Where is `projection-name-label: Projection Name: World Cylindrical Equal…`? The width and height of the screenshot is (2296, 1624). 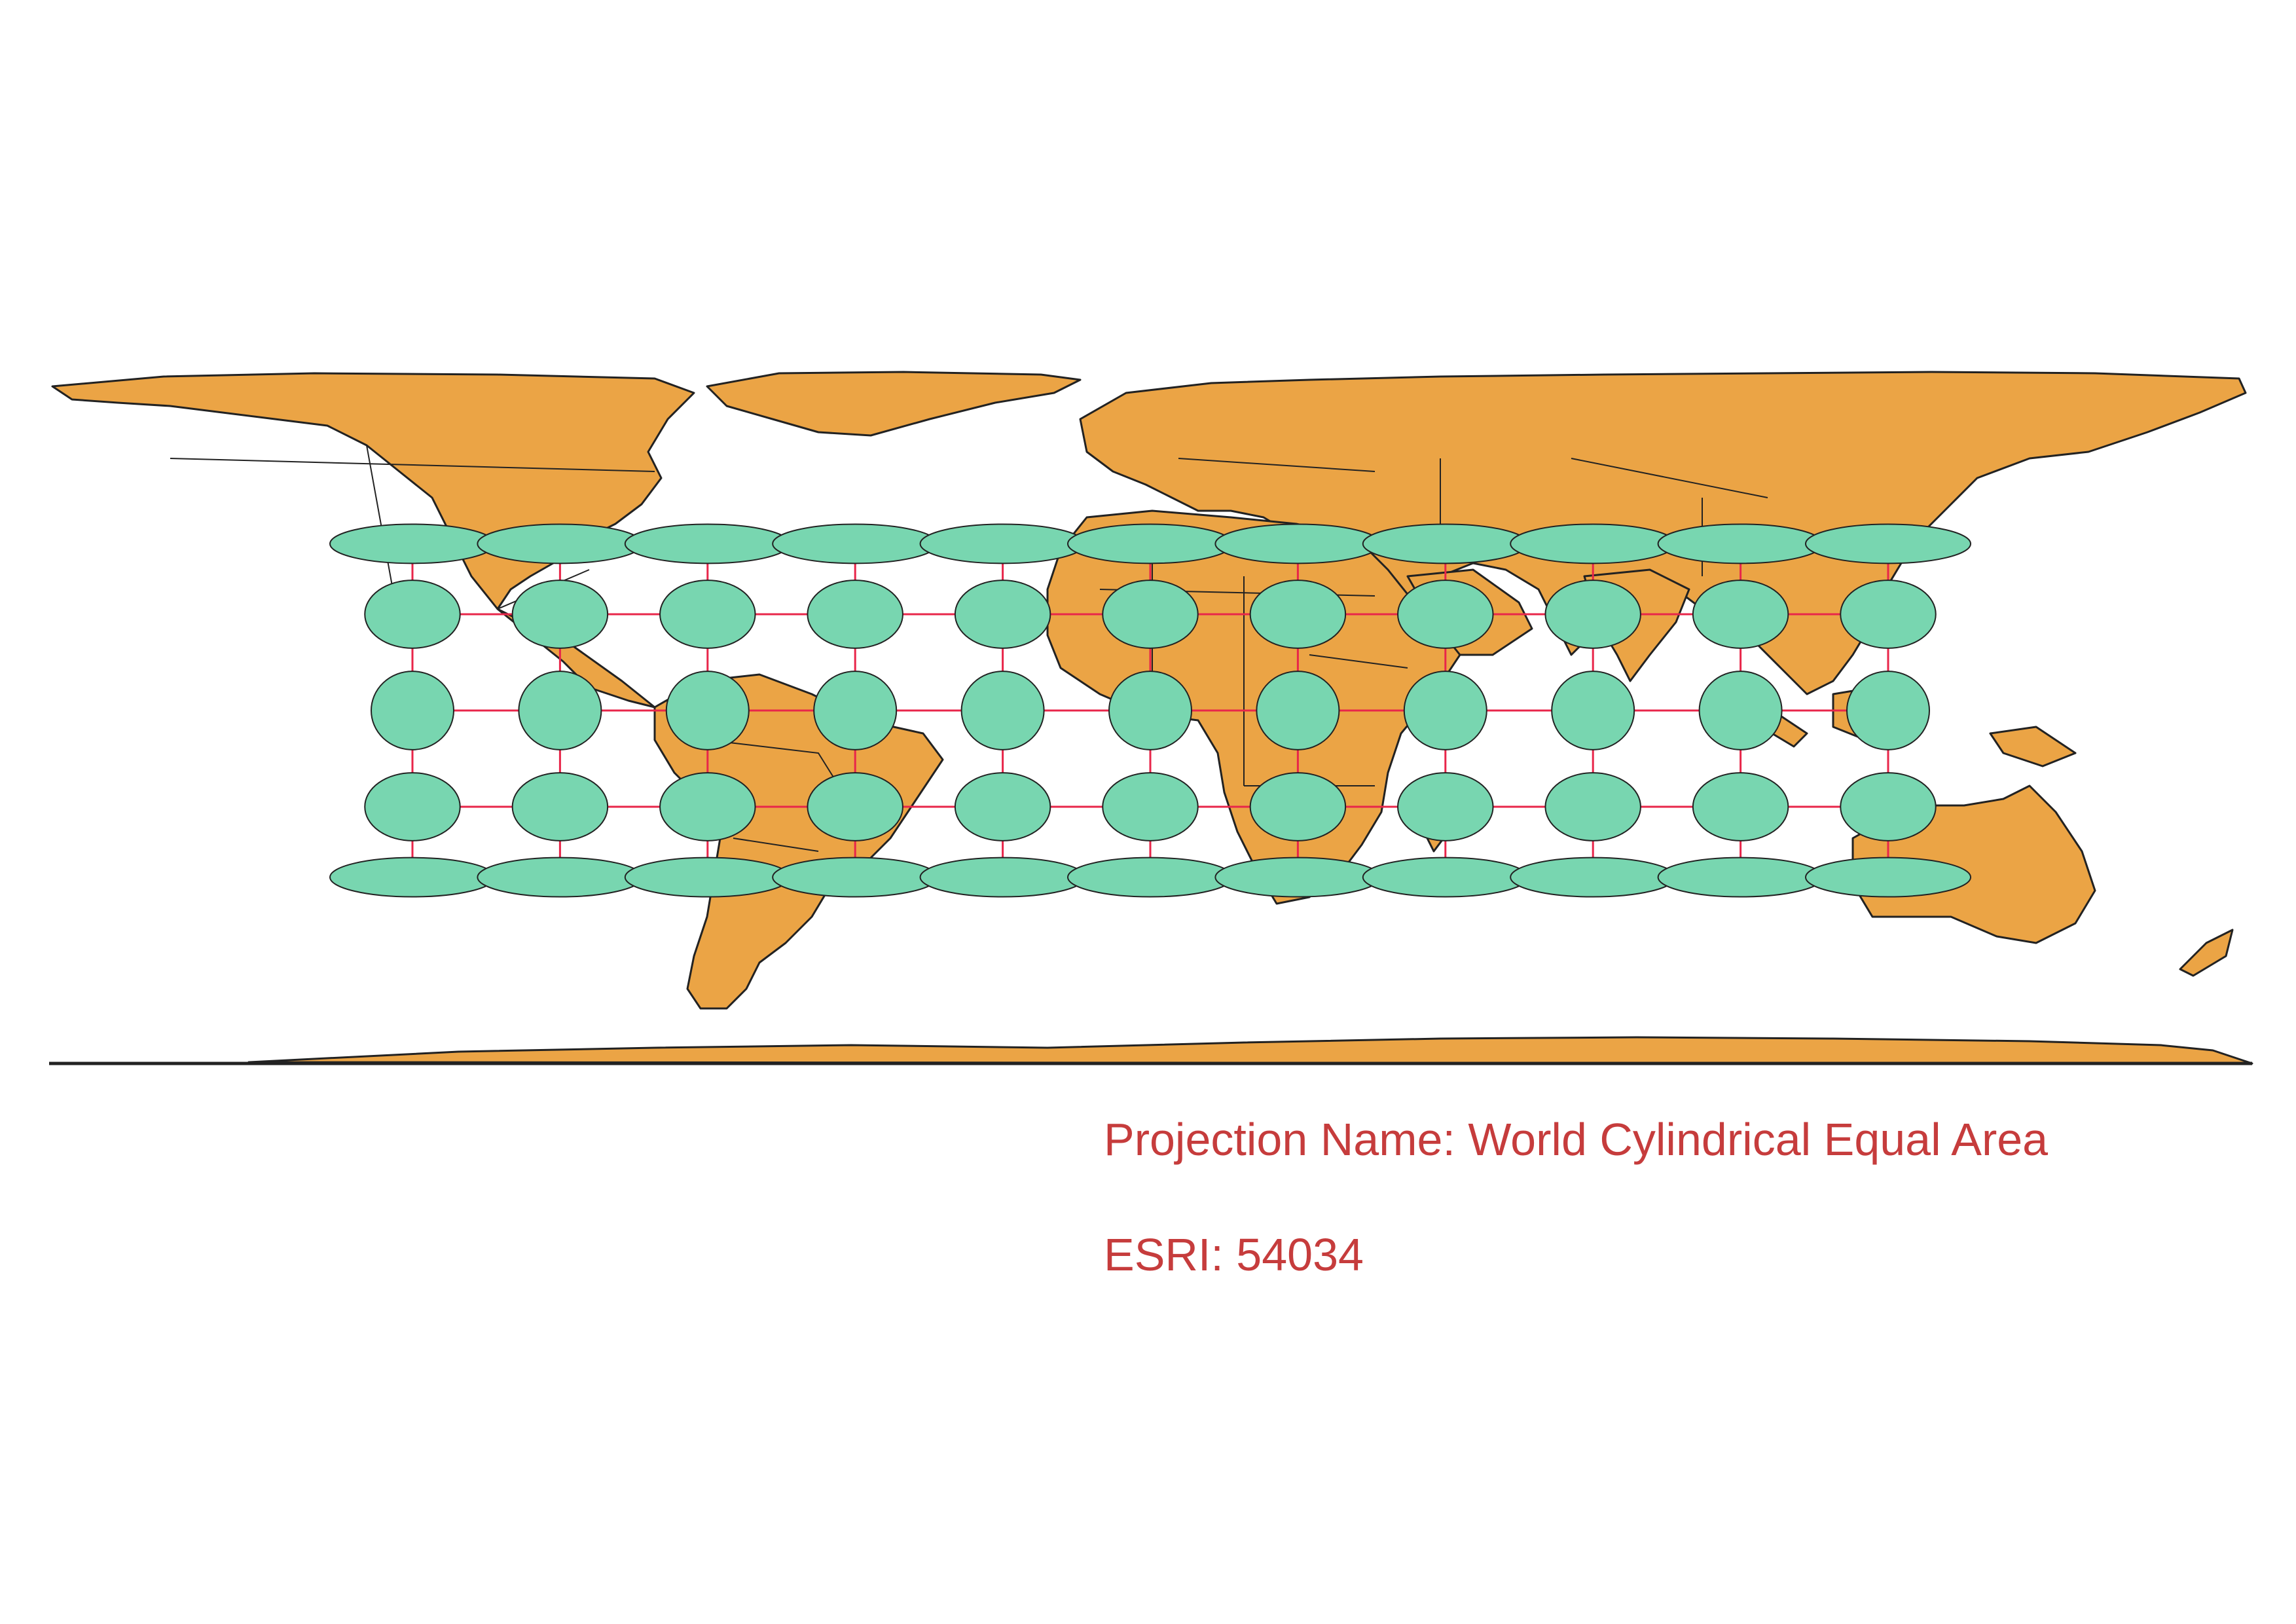 projection-name-label: Projection Name: World Cylindrical Equal… is located at coordinates (1576, 1139).